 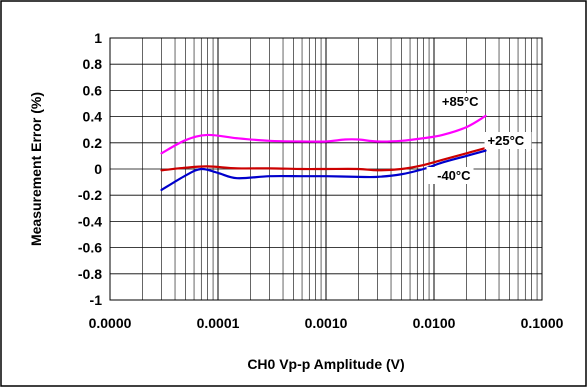 I want to click on series-lines, so click(x=323, y=153).